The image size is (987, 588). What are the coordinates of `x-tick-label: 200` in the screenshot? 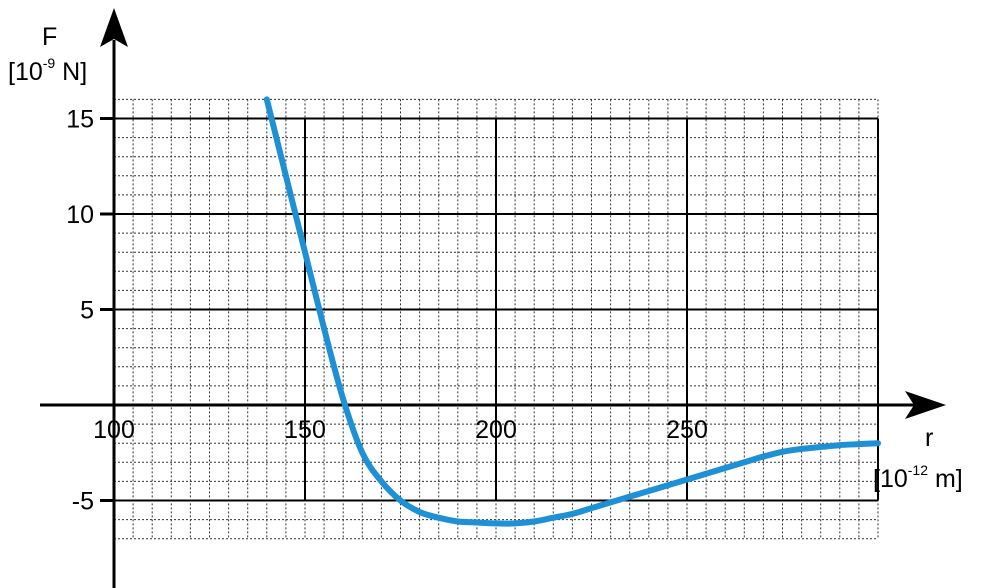 It's located at (496, 430).